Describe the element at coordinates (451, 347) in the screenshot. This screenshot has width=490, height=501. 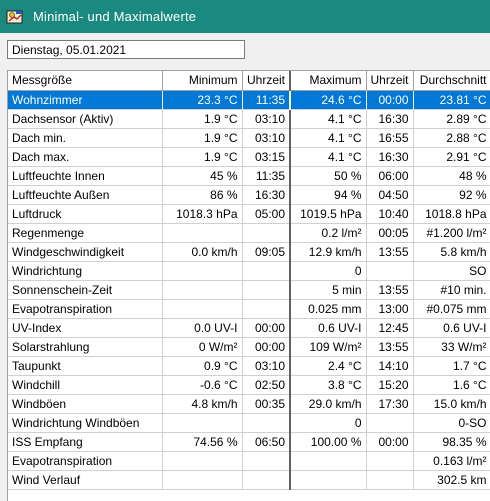
I see `cell-average: 33 W/m²` at that location.